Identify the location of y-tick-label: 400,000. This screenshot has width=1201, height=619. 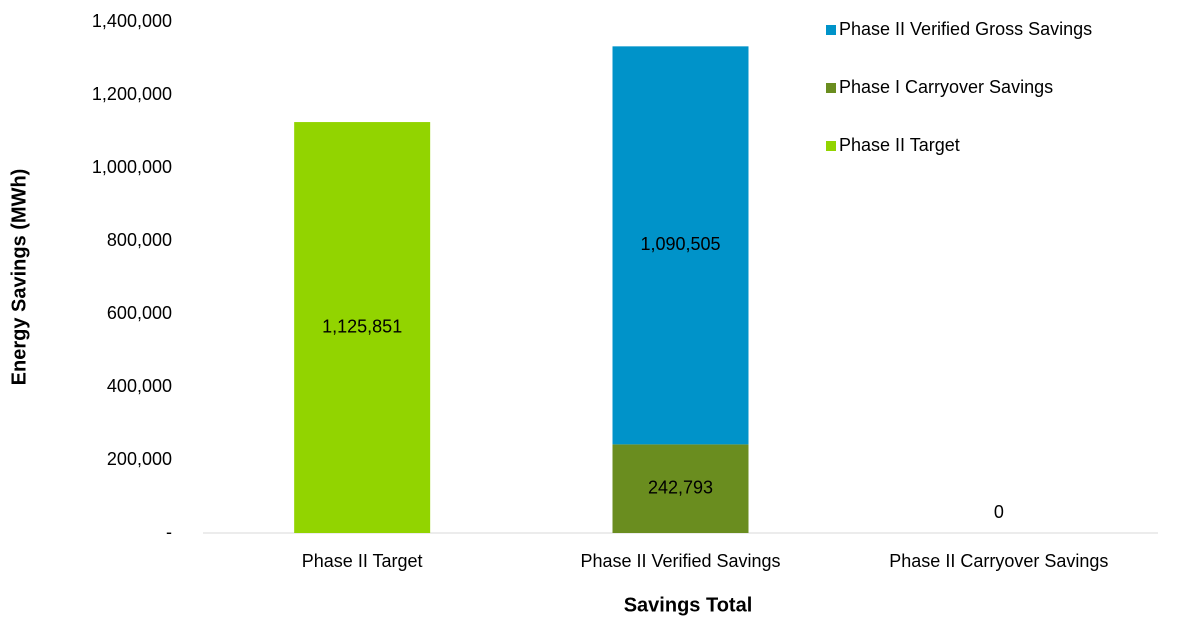
(139, 386).